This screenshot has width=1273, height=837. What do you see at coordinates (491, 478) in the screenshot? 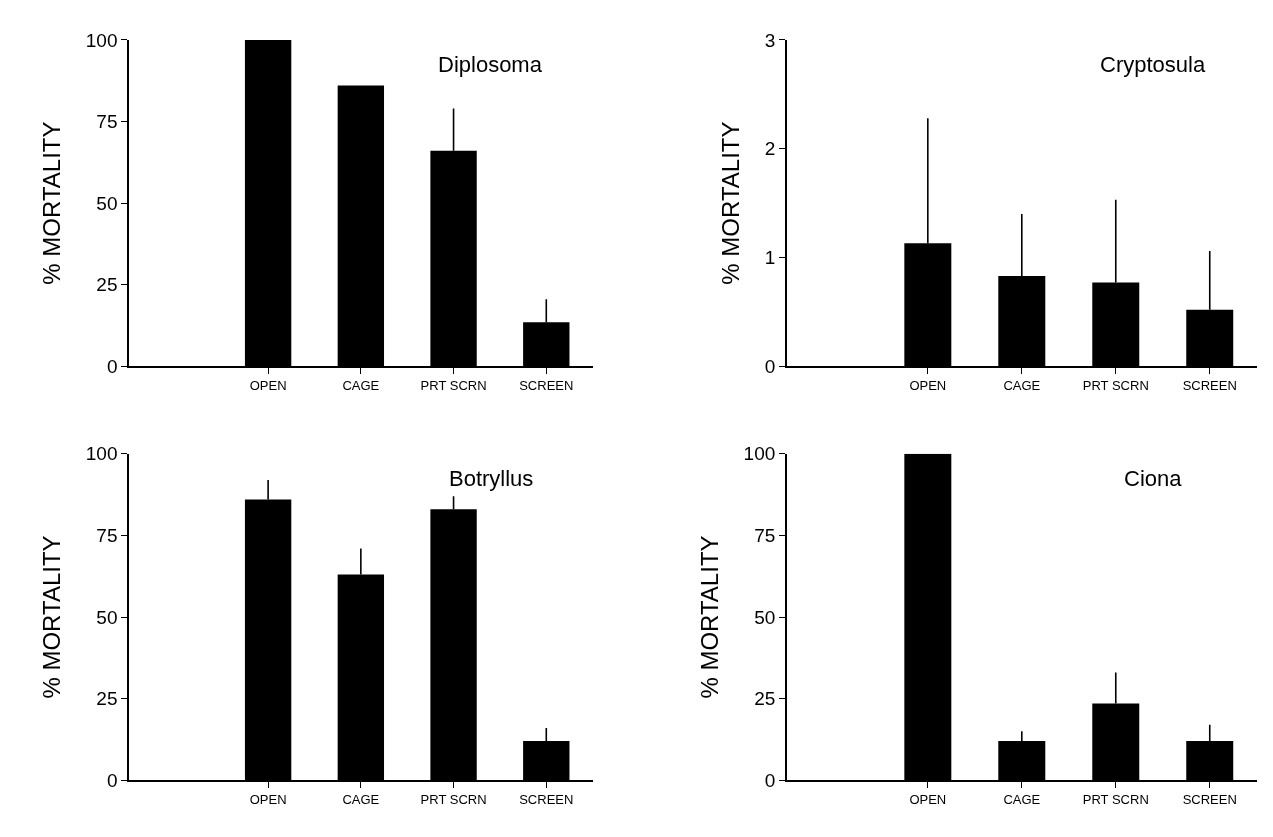
I see `text: Botryllus` at bounding box center [491, 478].